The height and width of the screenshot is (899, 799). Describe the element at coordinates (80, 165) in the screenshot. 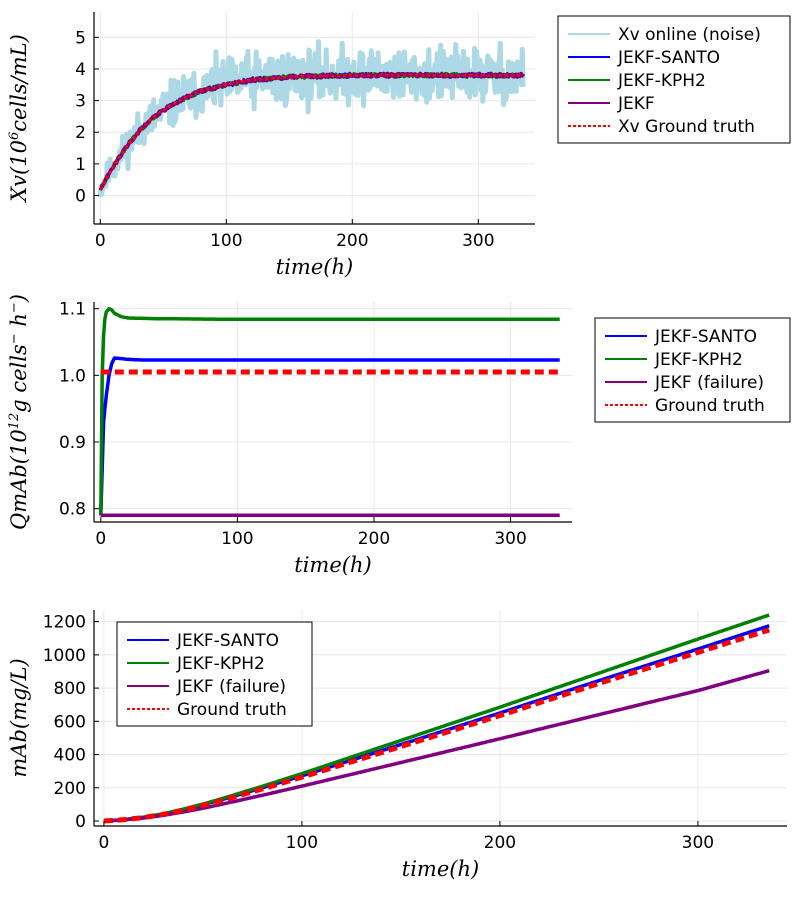

I see `y-tick-label: 1` at that location.